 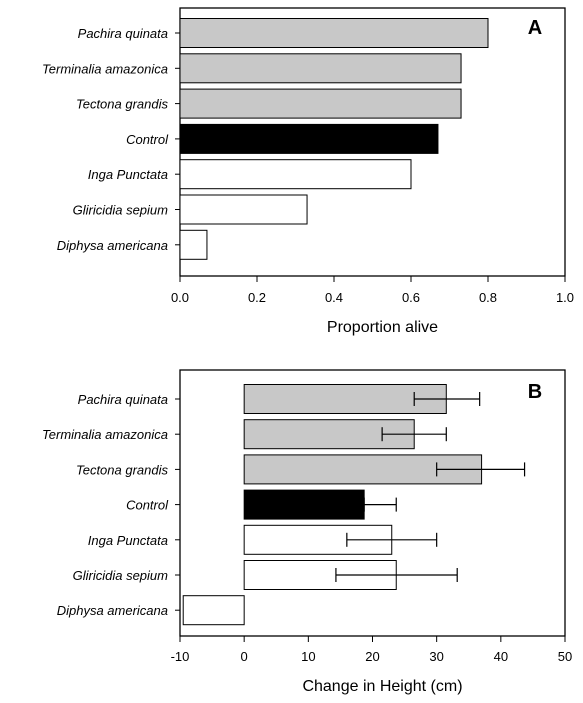 I want to click on x-tick-label: 10, so click(x=308, y=656).